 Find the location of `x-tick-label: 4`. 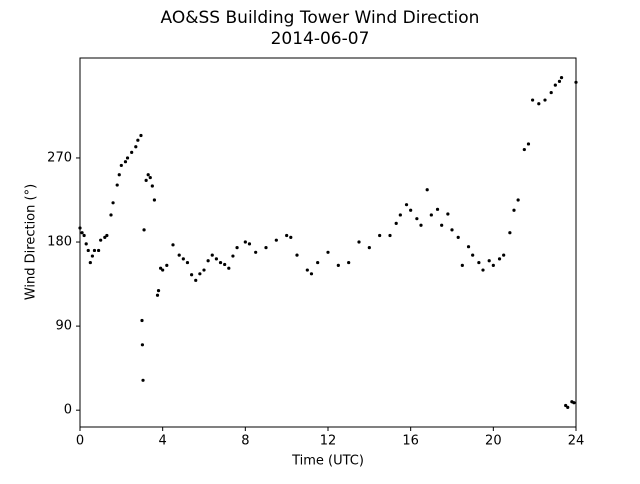

x-tick-label: 4 is located at coordinates (163, 441).